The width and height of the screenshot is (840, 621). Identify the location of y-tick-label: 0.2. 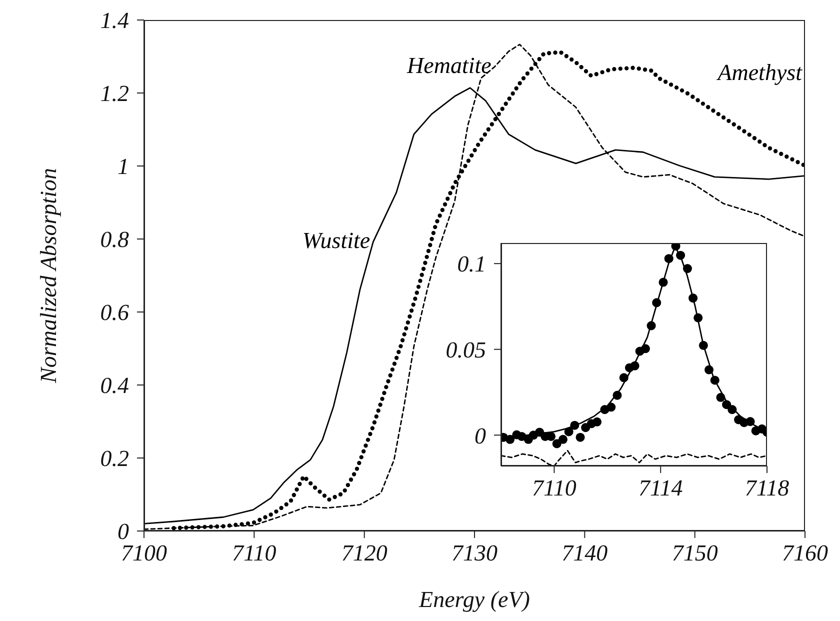
(114, 459).